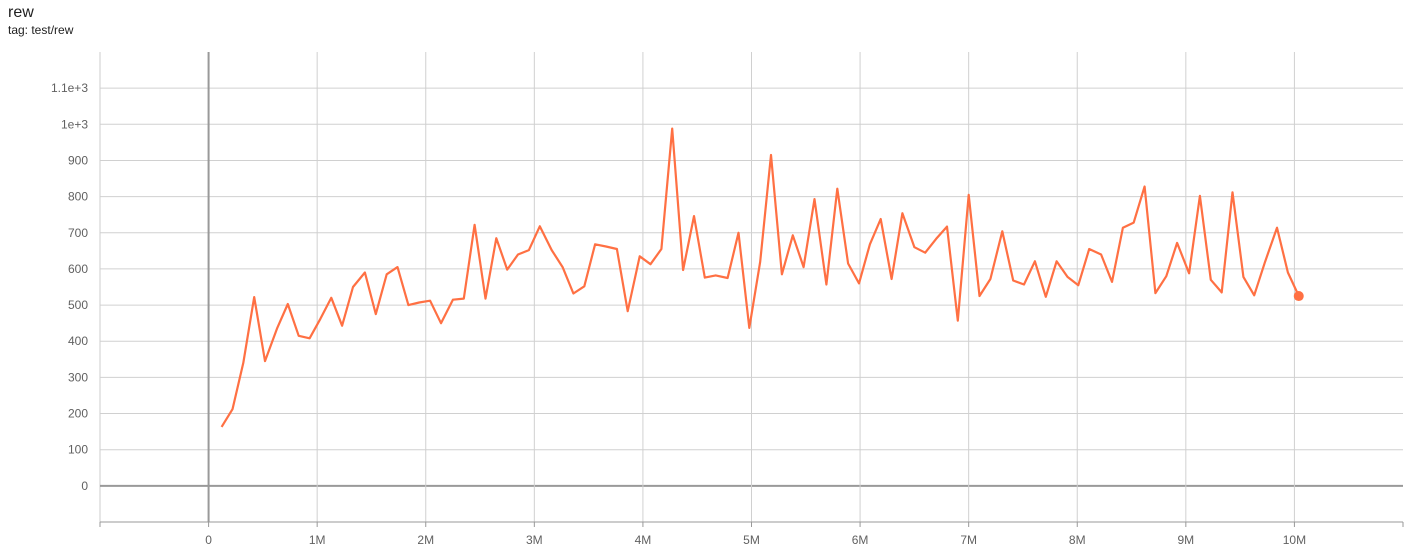 This screenshot has height=553, width=1415. I want to click on x-tick-label: 6M, so click(860, 540).